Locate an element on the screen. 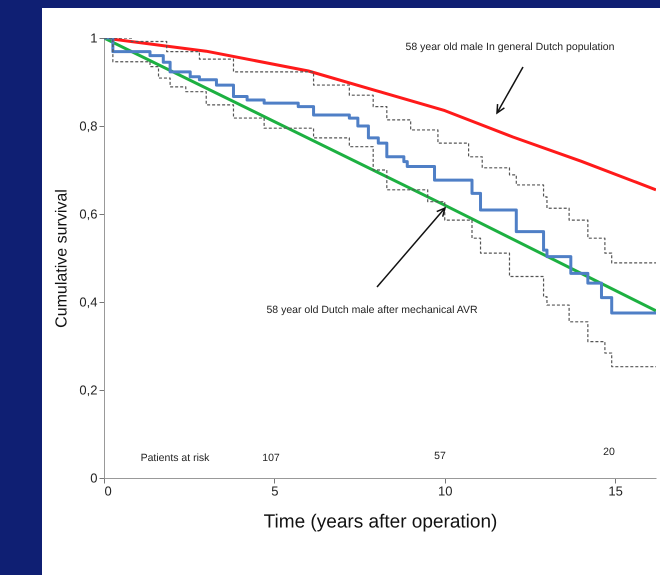 Image resolution: width=660 pixels, height=575 pixels. annotation: 20 is located at coordinates (609, 452).